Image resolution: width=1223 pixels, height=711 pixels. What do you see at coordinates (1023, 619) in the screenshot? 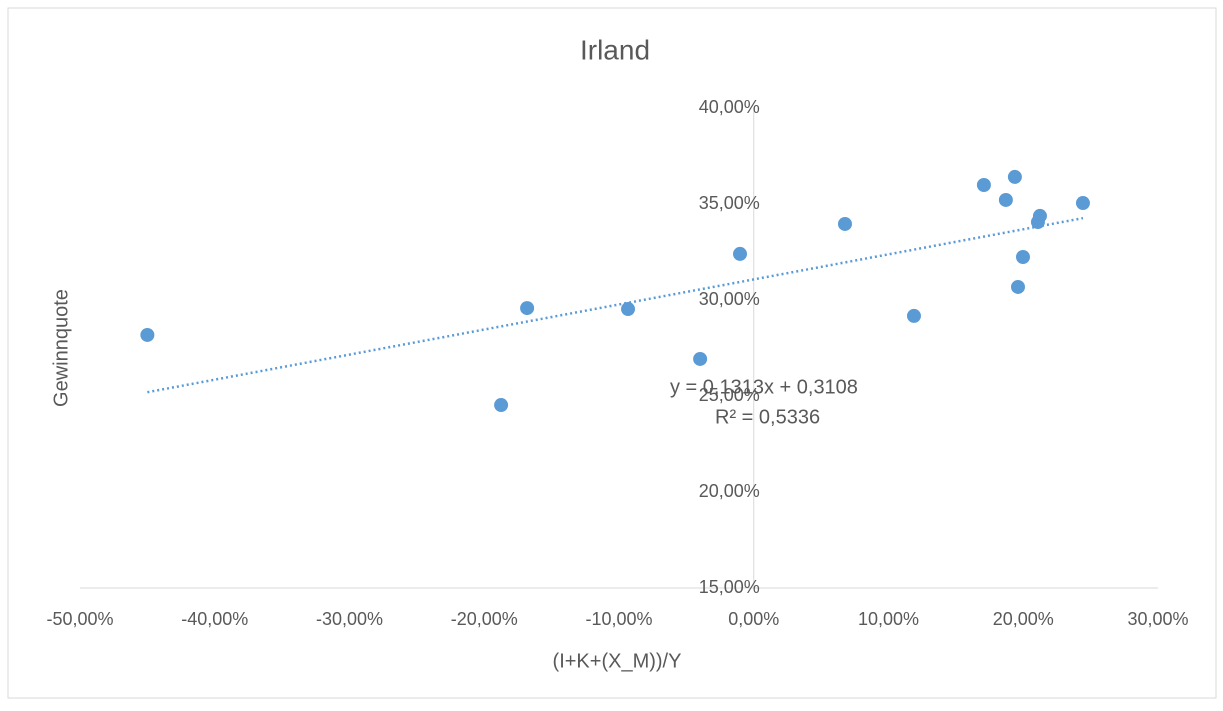
I see `x-tick-label: 20,00%` at bounding box center [1023, 619].